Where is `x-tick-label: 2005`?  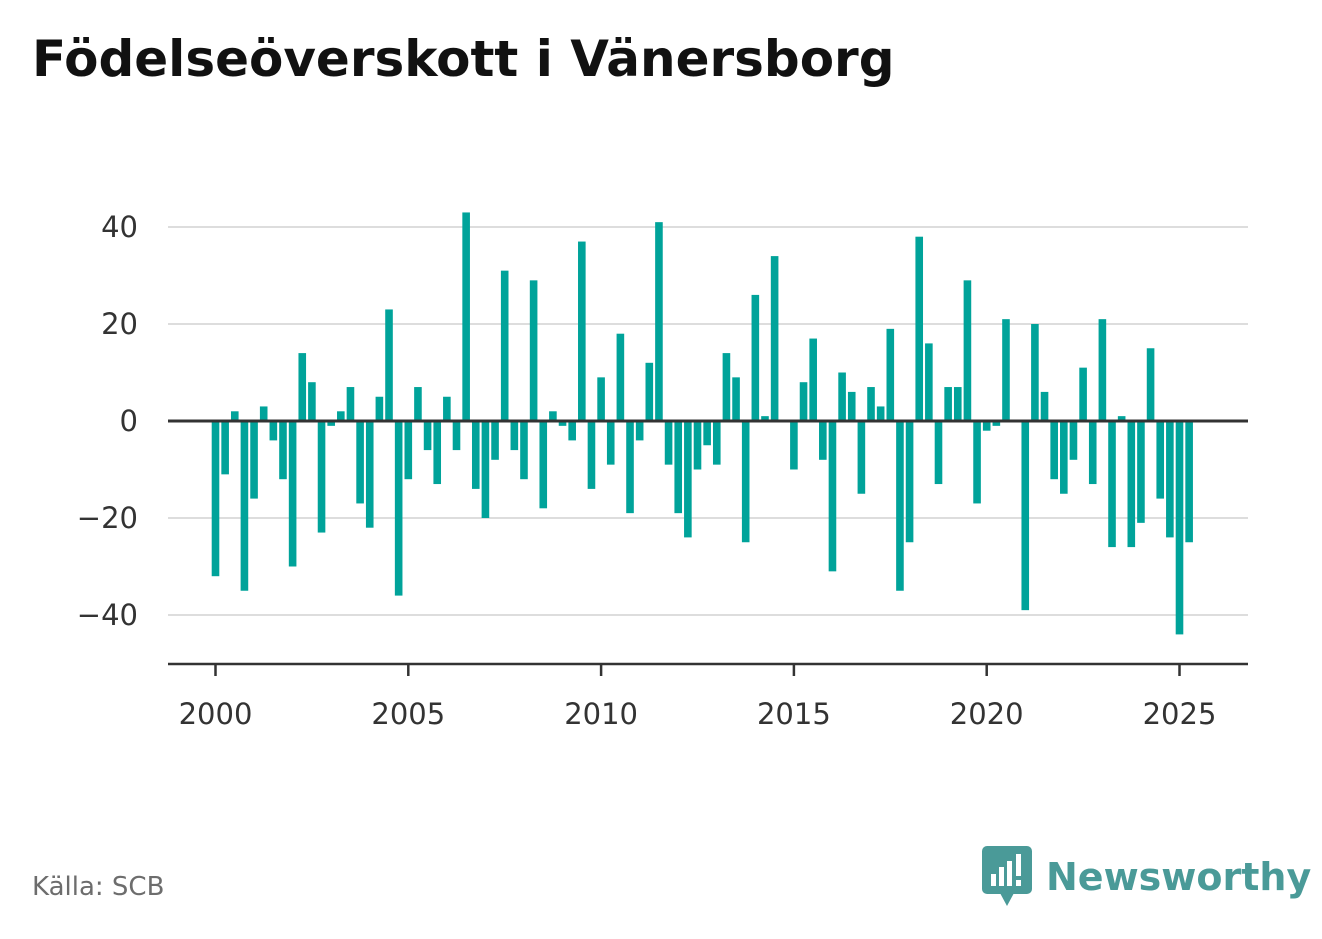
x-tick-label: 2005 is located at coordinates (408, 714).